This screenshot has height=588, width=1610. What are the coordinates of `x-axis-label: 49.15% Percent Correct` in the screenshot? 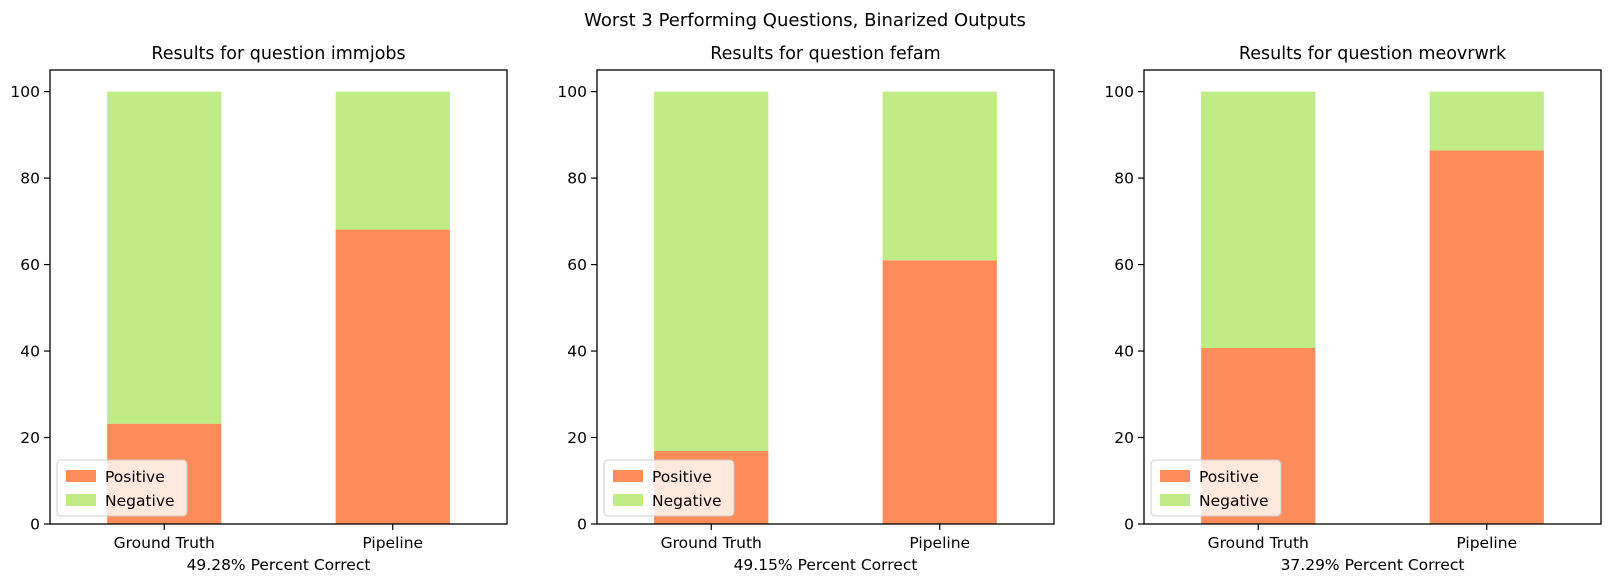 It's located at (826, 565).